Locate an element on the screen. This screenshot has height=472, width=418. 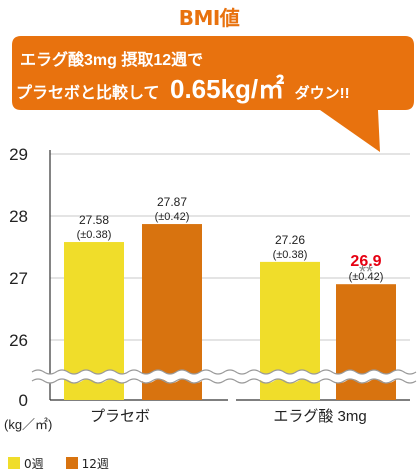
x-tick-label: エラグ酸 3mg is located at coordinates (319, 416).